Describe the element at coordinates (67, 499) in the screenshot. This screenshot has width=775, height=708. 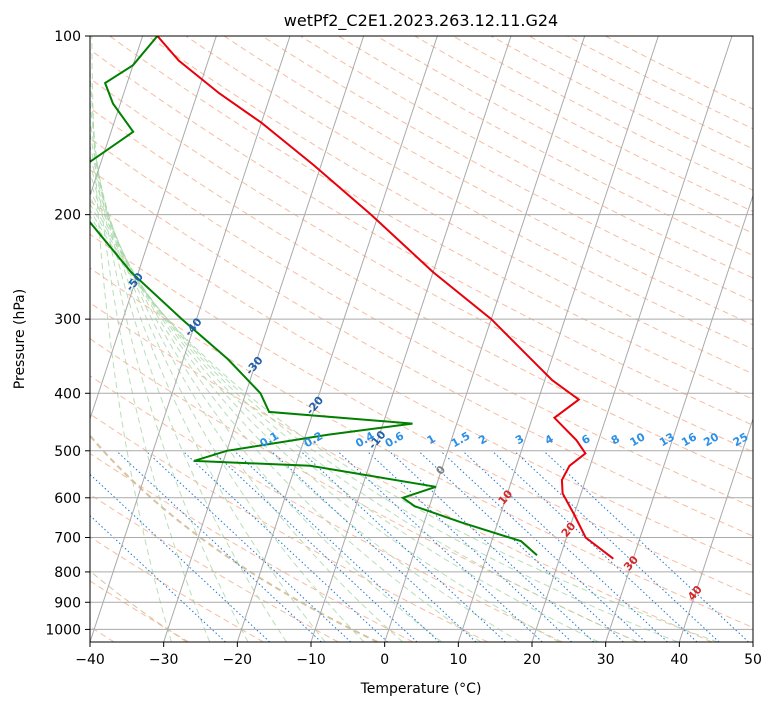
I see `y-tick-label: 600` at that location.